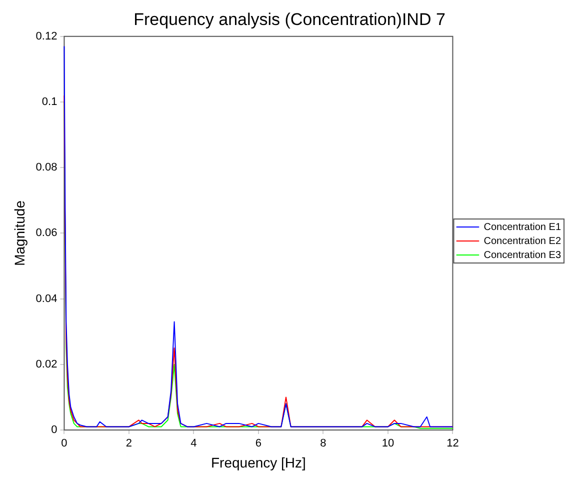  I want to click on y-tick-label: 0.1, so click(50, 102).